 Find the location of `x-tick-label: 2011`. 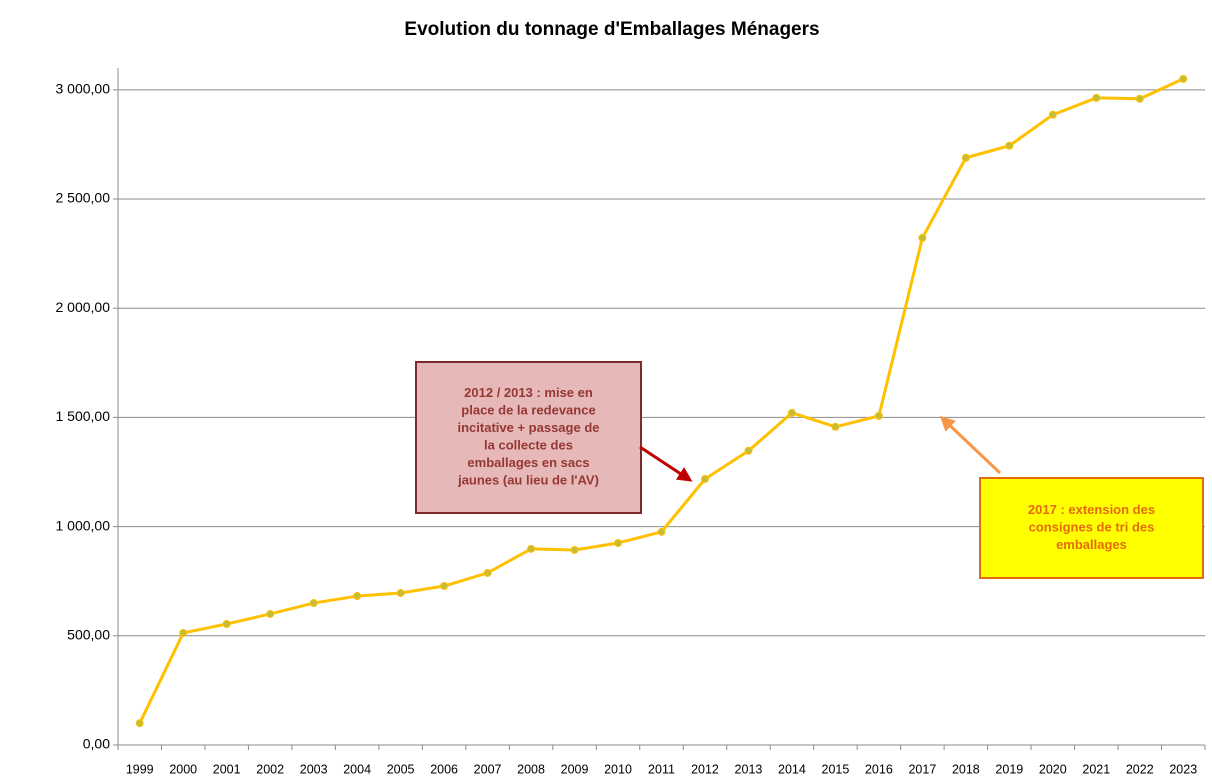

x-tick-label: 2011 is located at coordinates (661, 769).